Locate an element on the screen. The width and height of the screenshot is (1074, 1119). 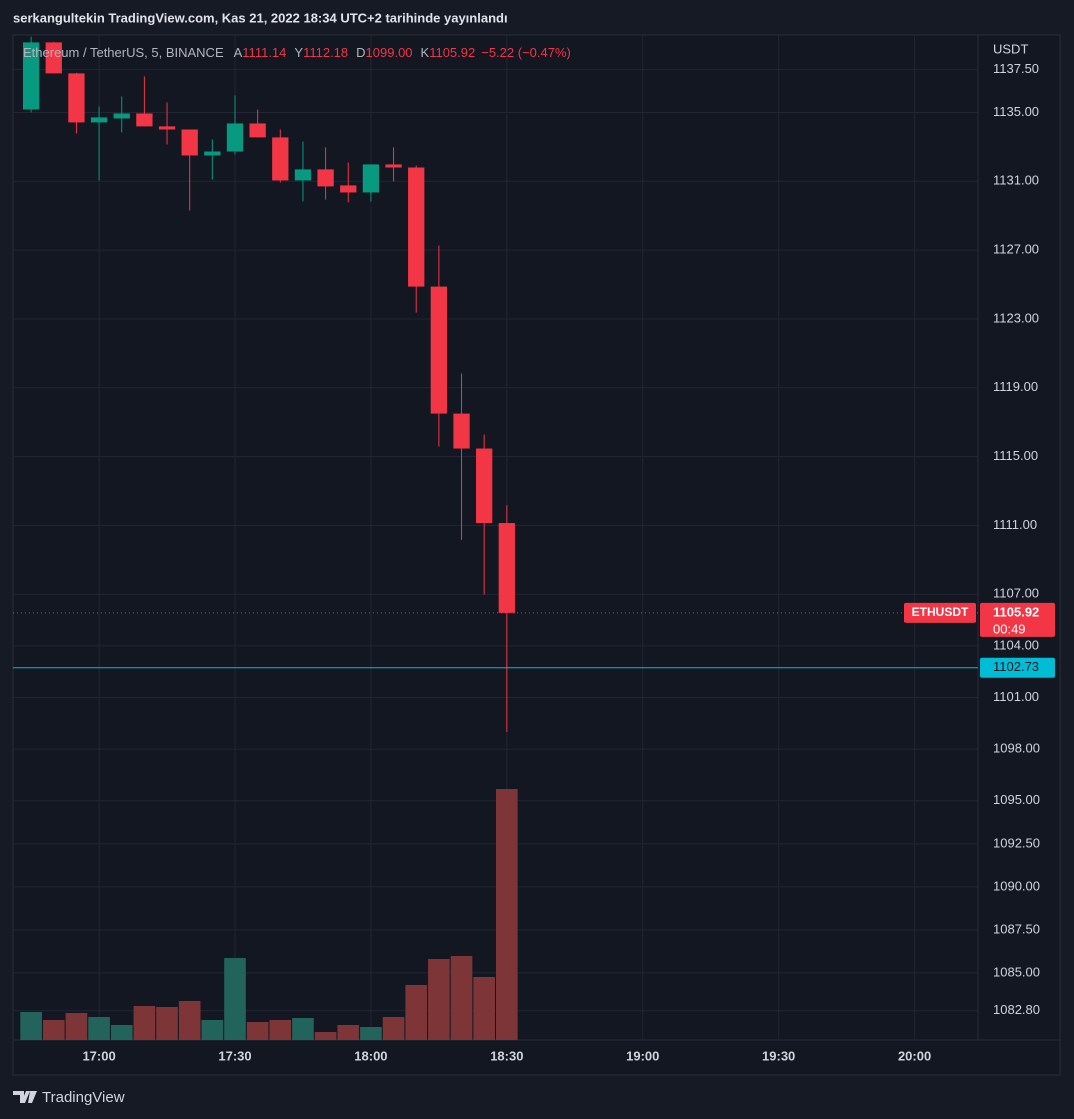
symbol-tag is located at coordinates (940, 612).